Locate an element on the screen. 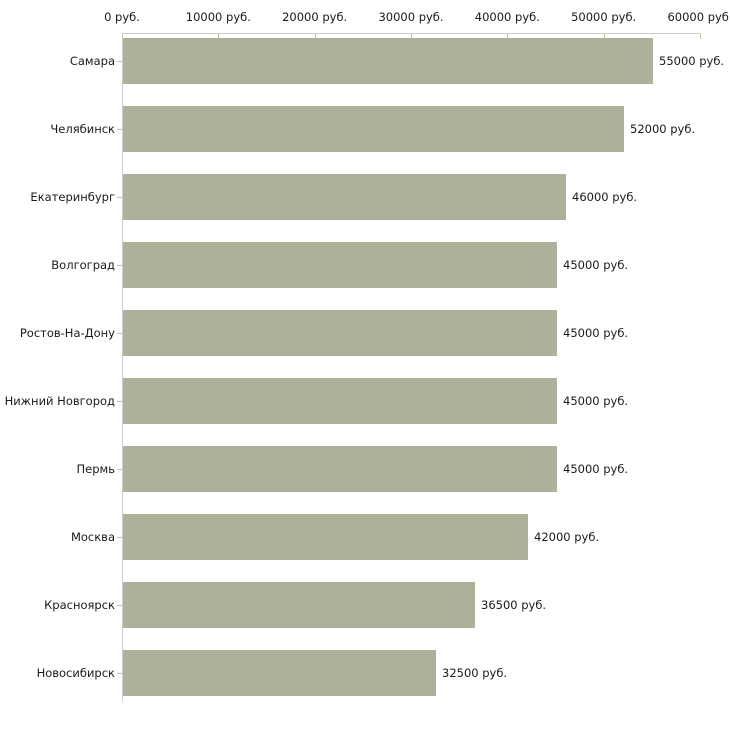  category-label: Волгоград is located at coordinates (83, 265).